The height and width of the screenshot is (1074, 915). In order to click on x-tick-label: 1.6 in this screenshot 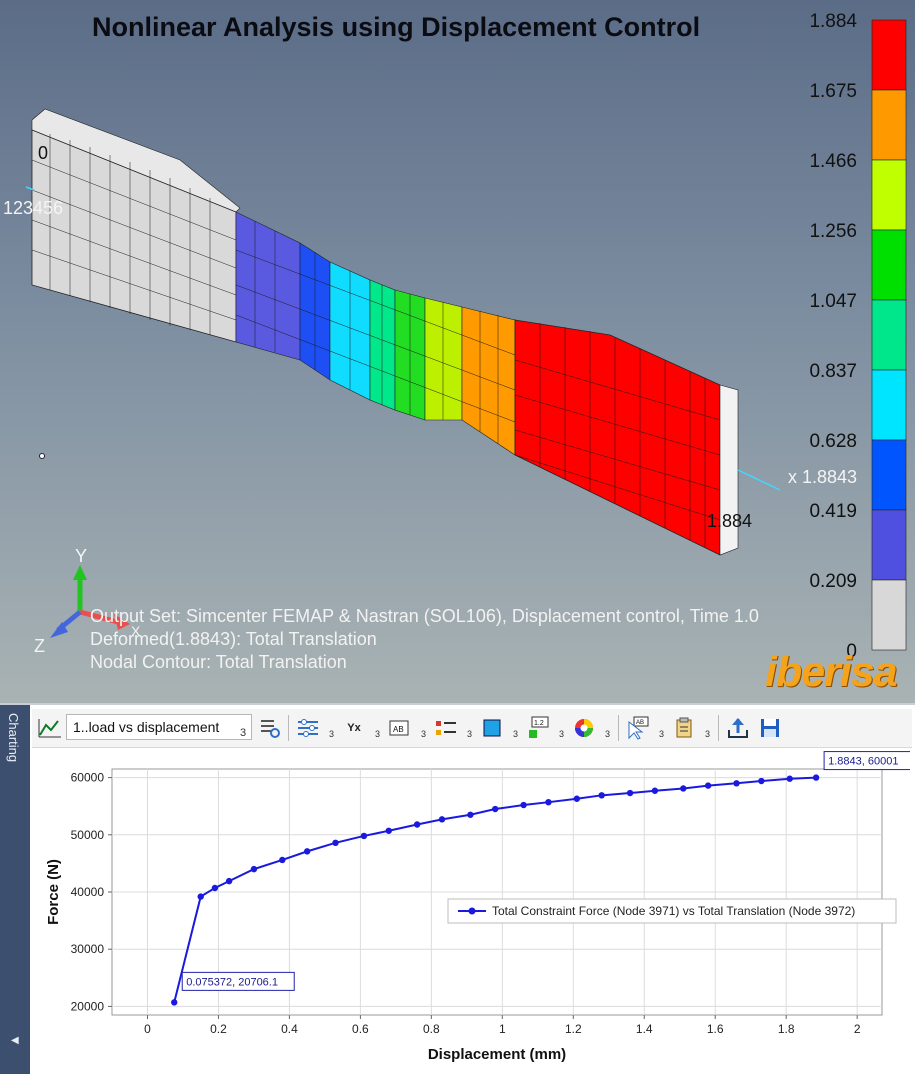, I will do `click(715, 1029)`.